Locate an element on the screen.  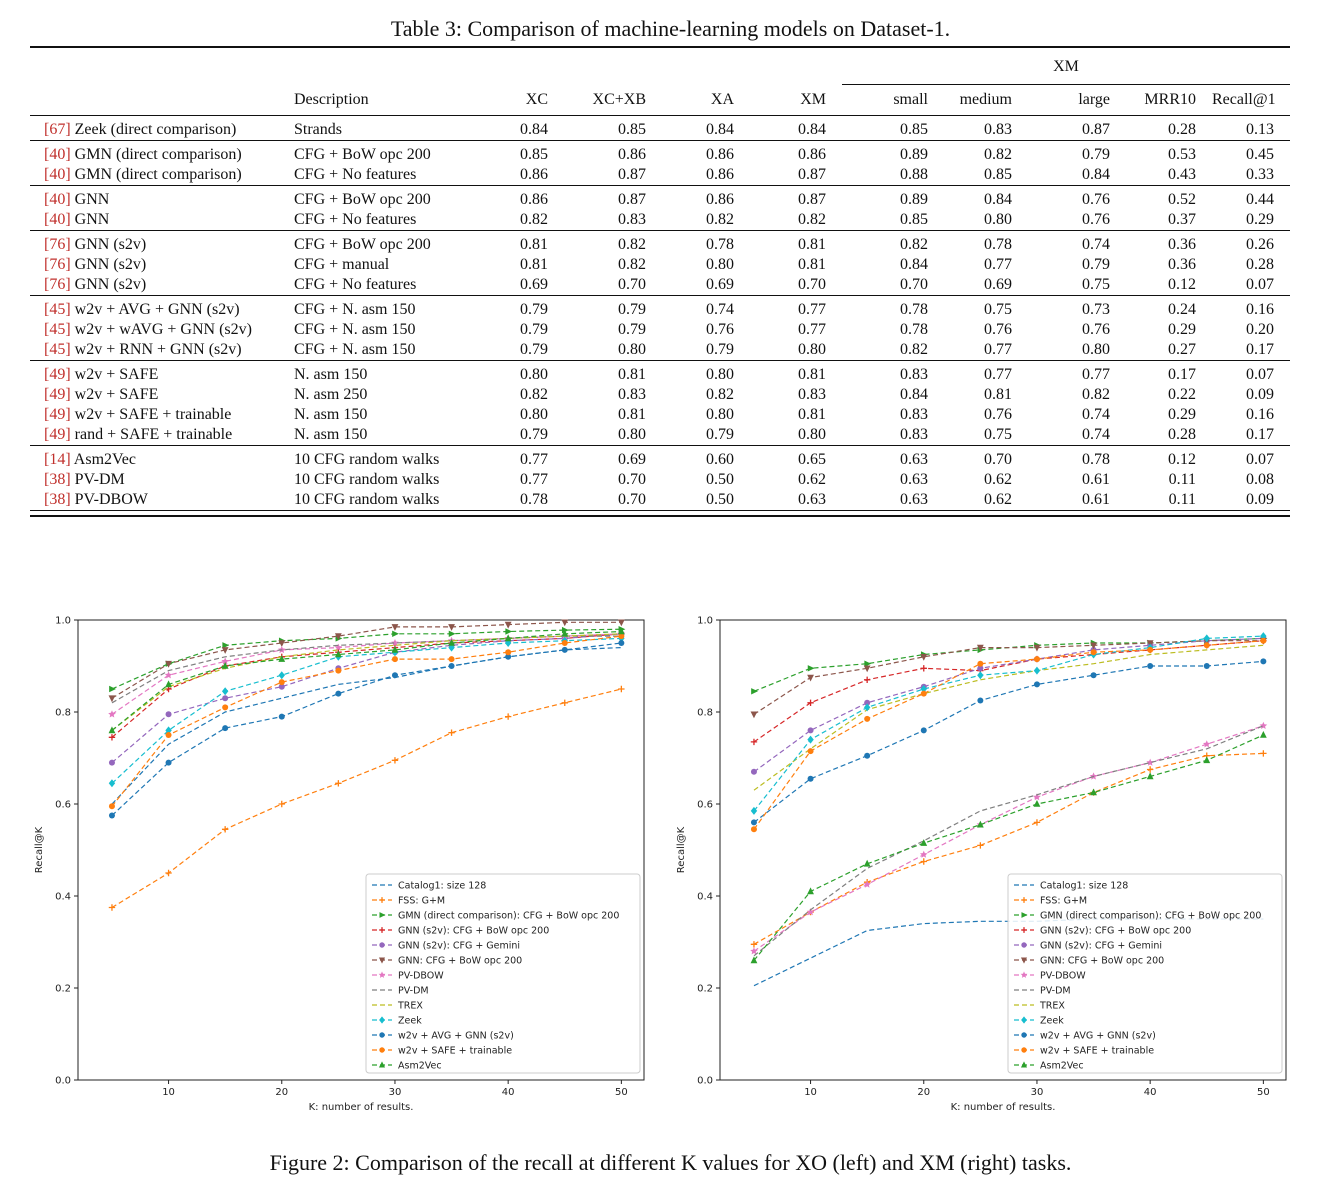
value-cell: 0.28 is located at coordinates (1182, 129).